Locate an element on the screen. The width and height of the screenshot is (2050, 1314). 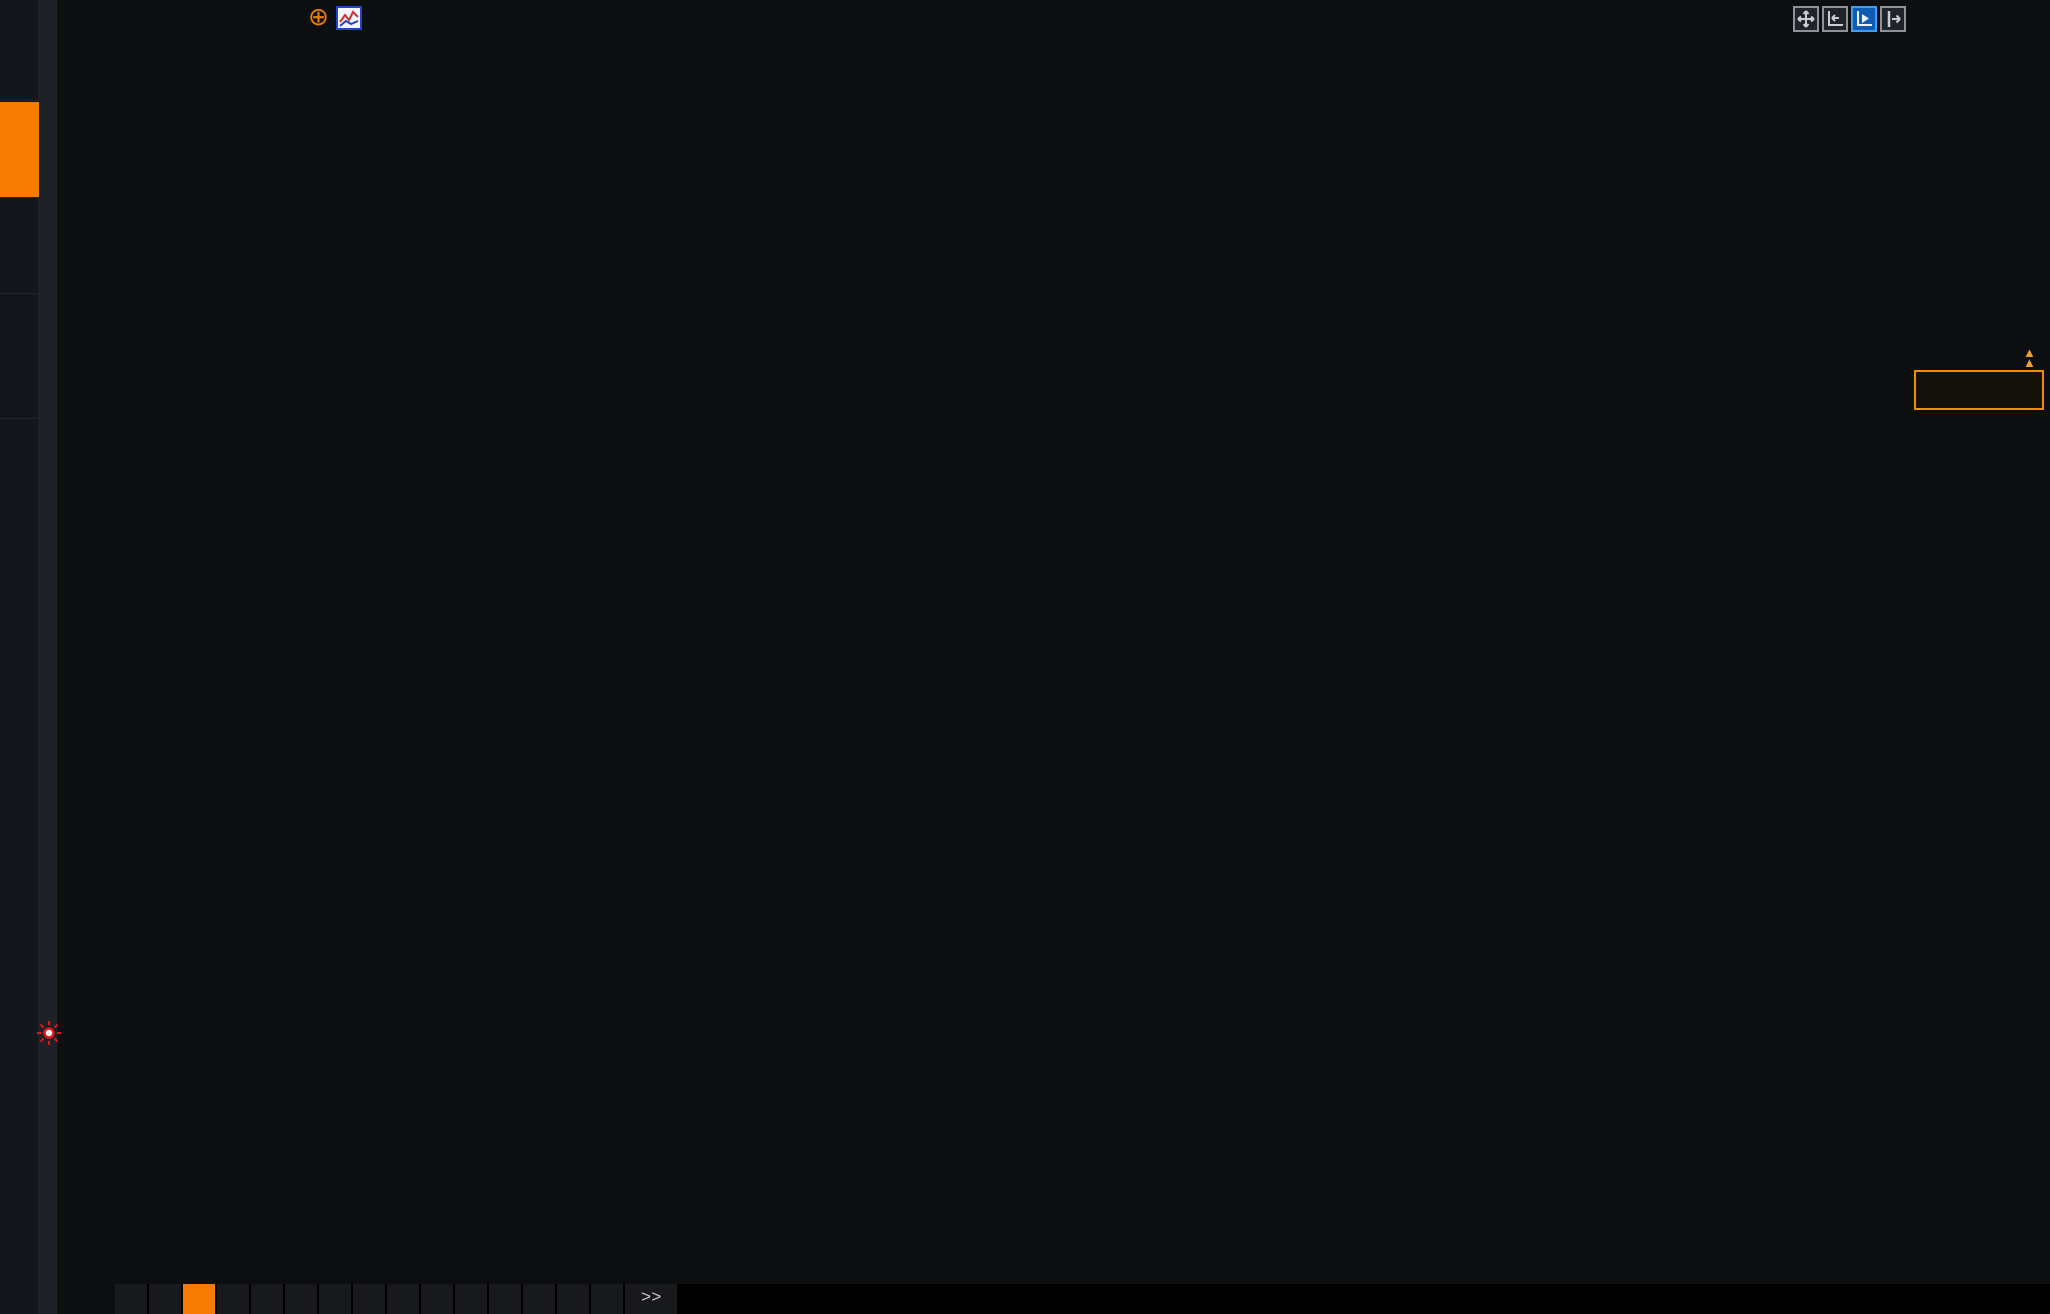
tab-indicators is located at coordinates (132, 1299).